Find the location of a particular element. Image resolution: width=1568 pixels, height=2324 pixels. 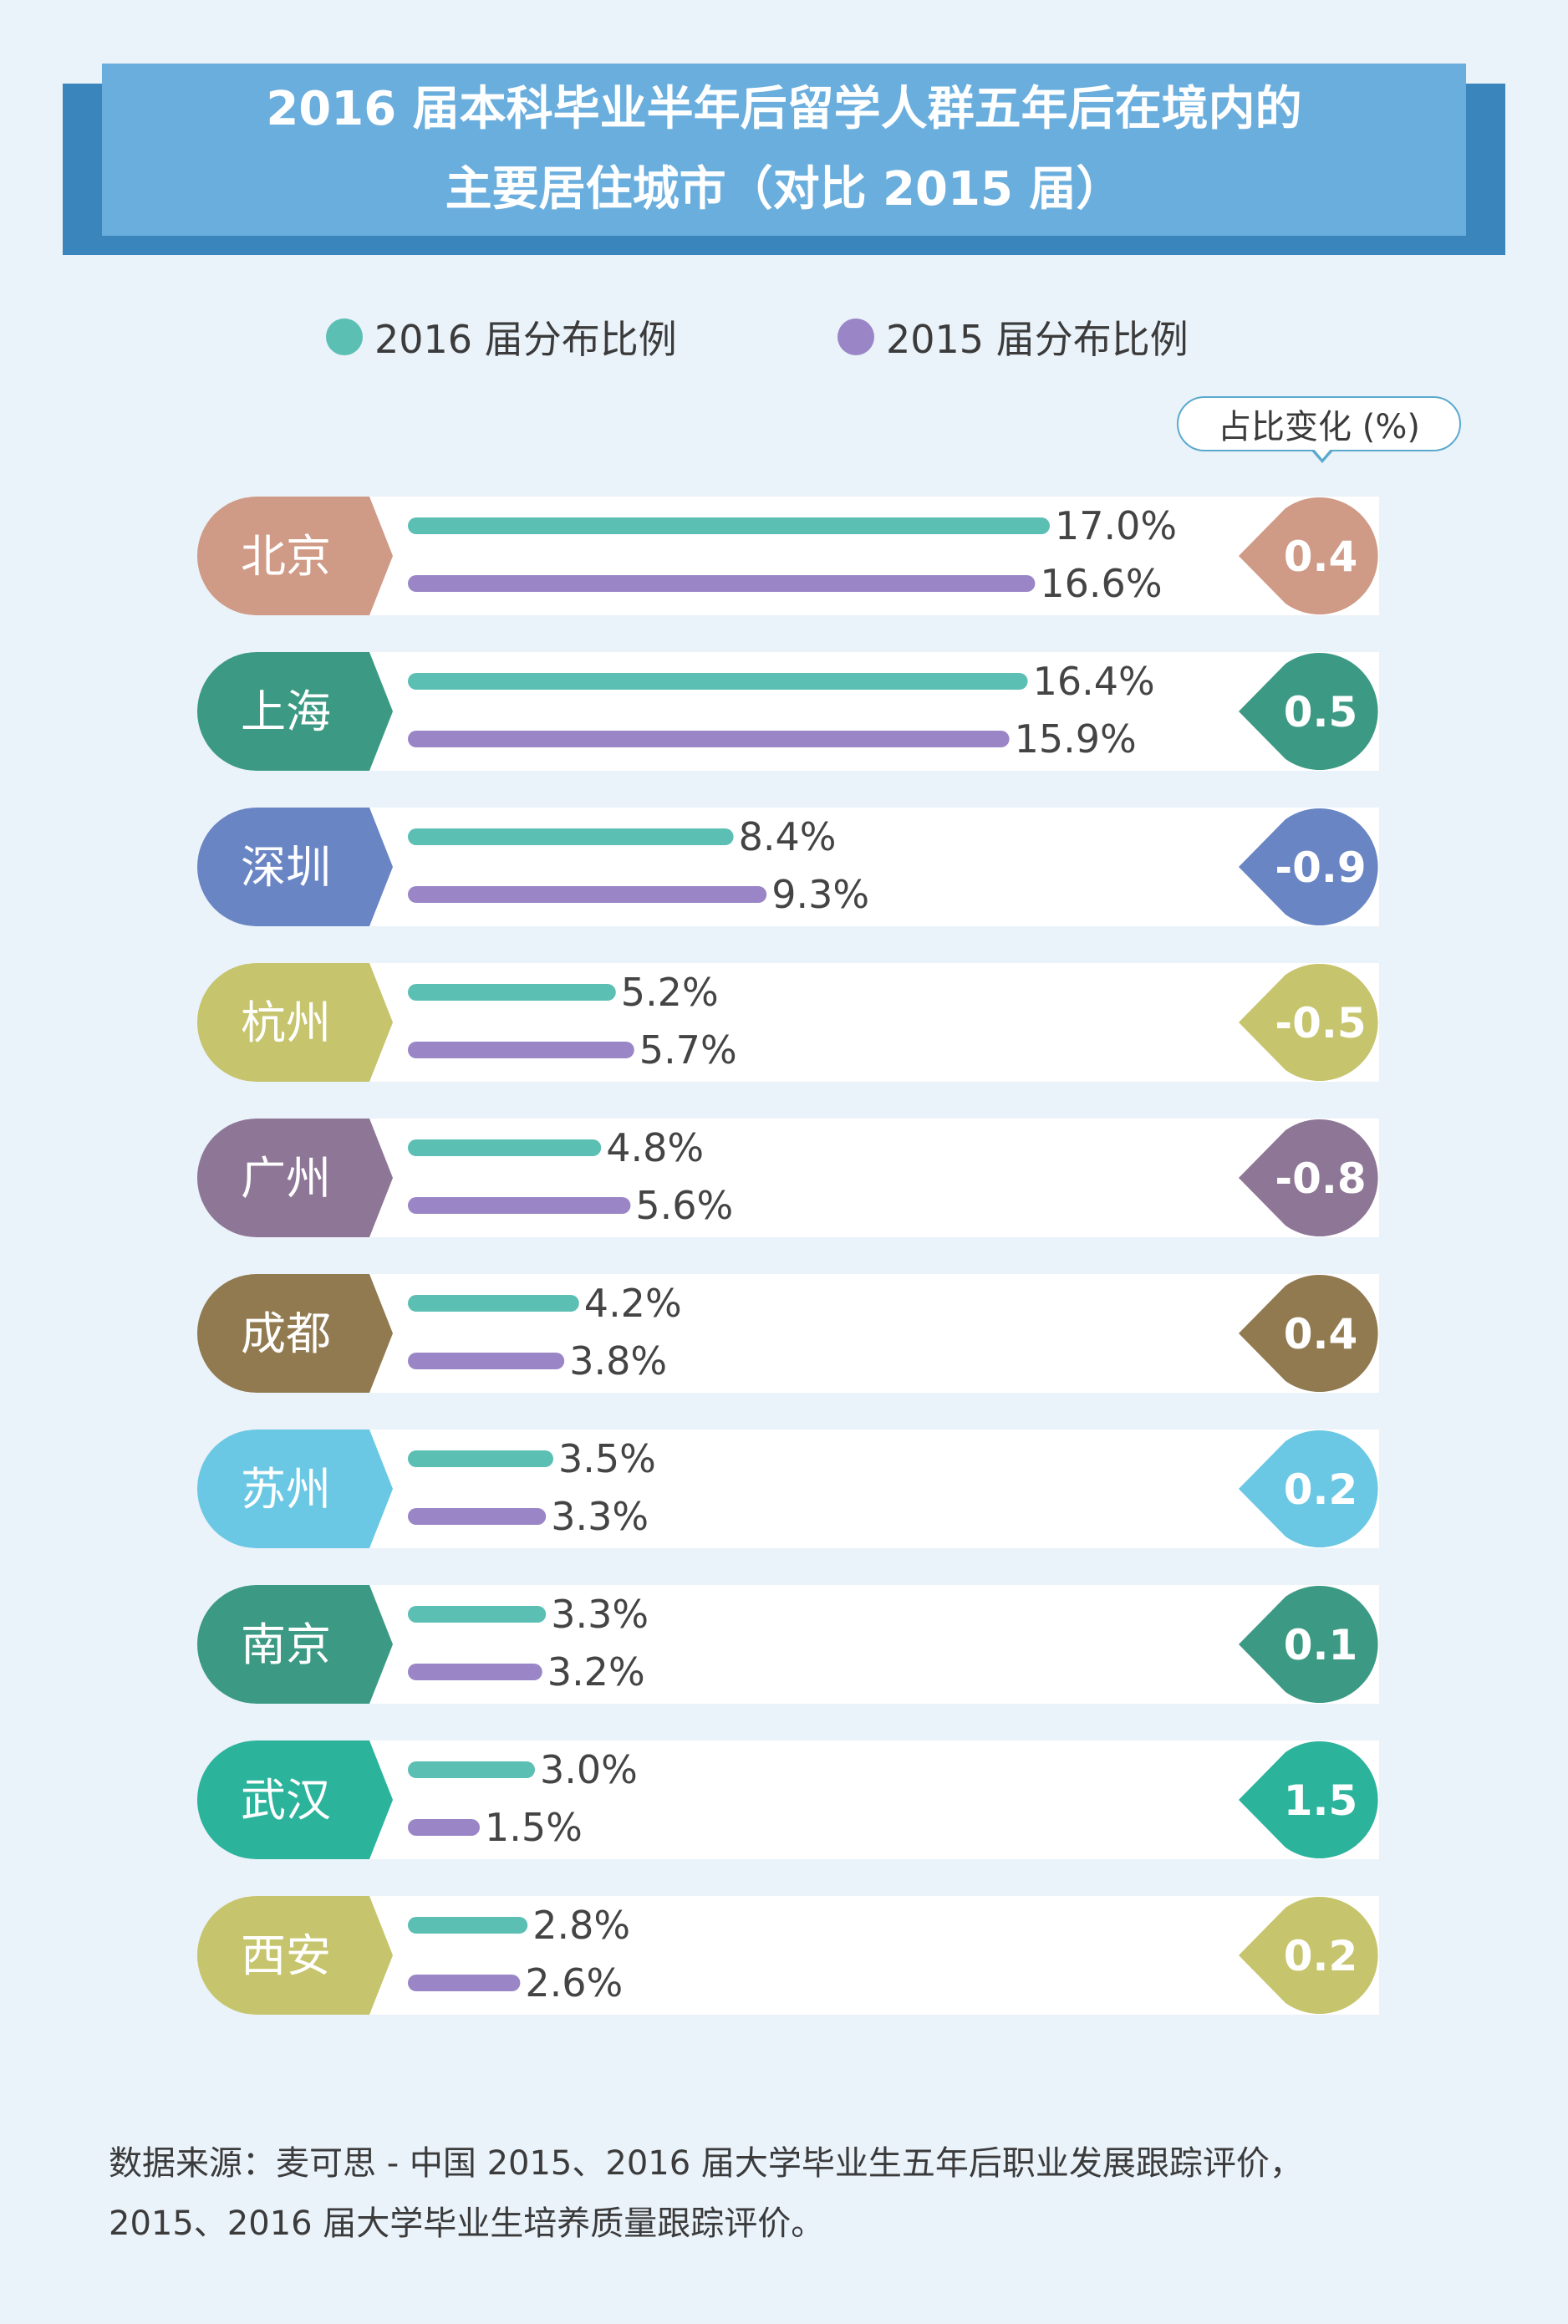

city-row: 武汉 3.0% 1.5% 1.5 is located at coordinates (788, 1799).